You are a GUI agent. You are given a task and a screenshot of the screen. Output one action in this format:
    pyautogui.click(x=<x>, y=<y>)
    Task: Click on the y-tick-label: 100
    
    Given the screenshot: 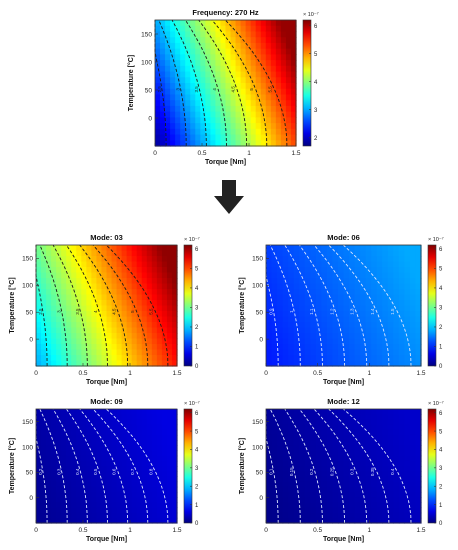 What is the action you would take?
    pyautogui.click(x=257, y=447)
    